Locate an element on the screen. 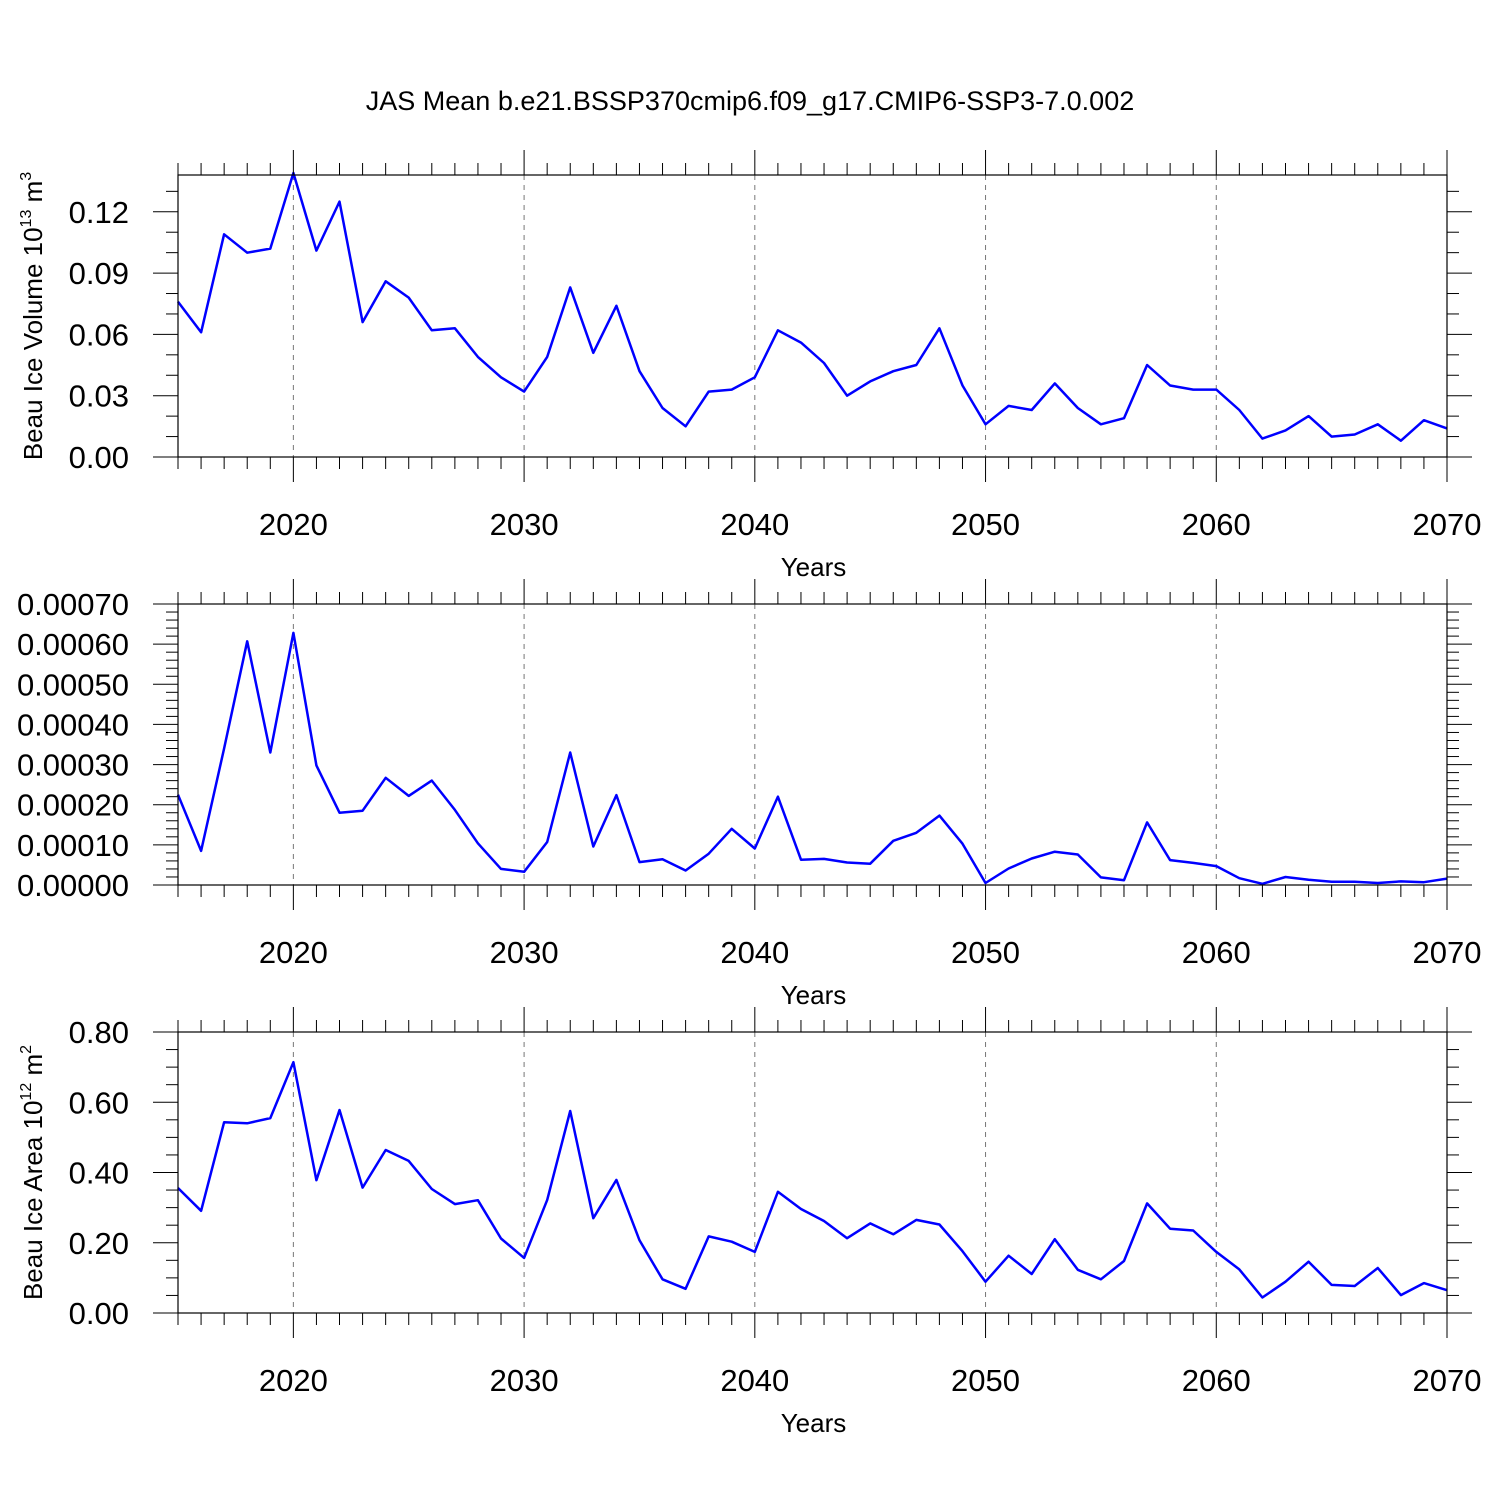  y-tick-label-2: 0.40 is located at coordinates (99, 1173).